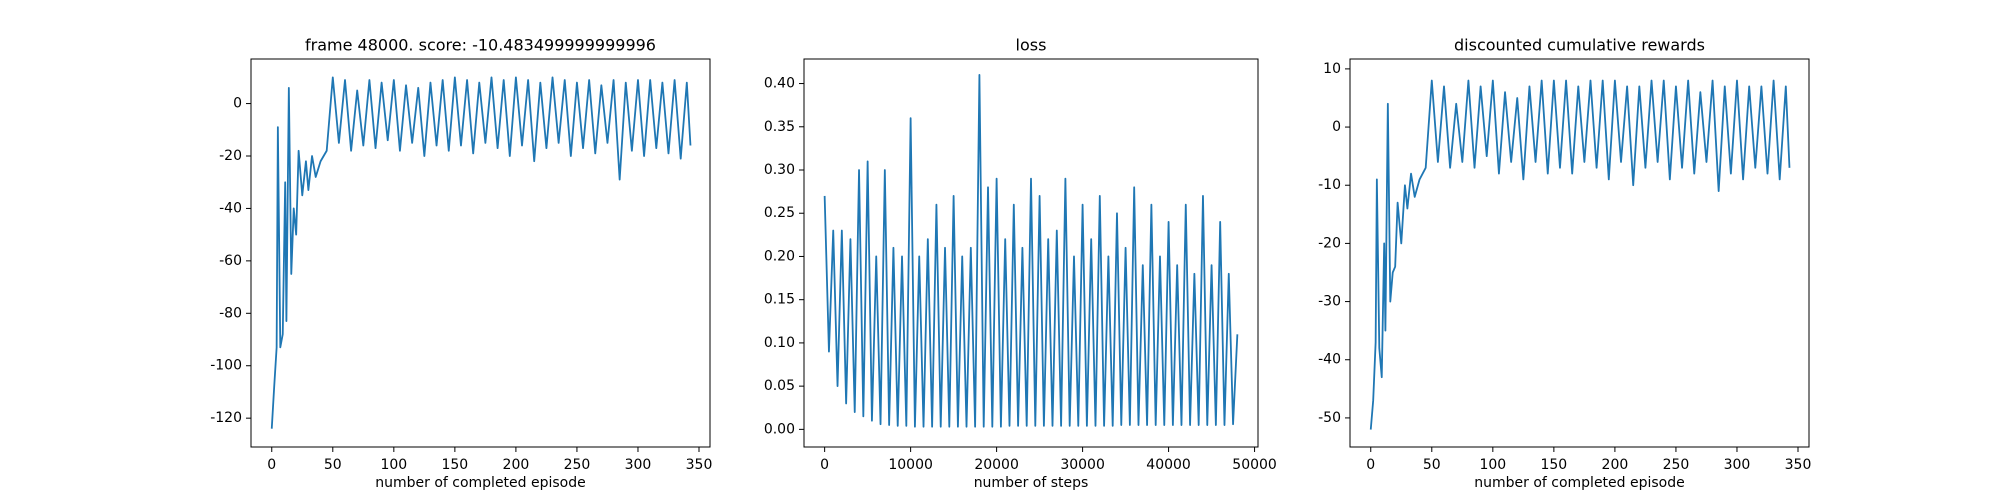 The image size is (2000, 500). I want to click on y-tick-label: 0.20, so click(779, 256).